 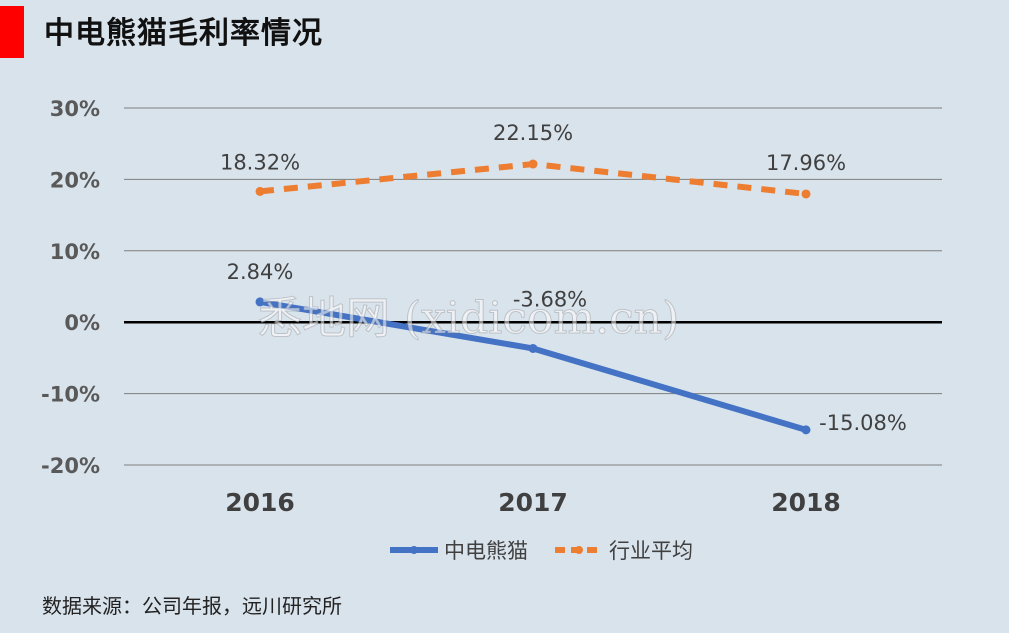 I want to click on data-label: 2.84%, so click(x=260, y=272).